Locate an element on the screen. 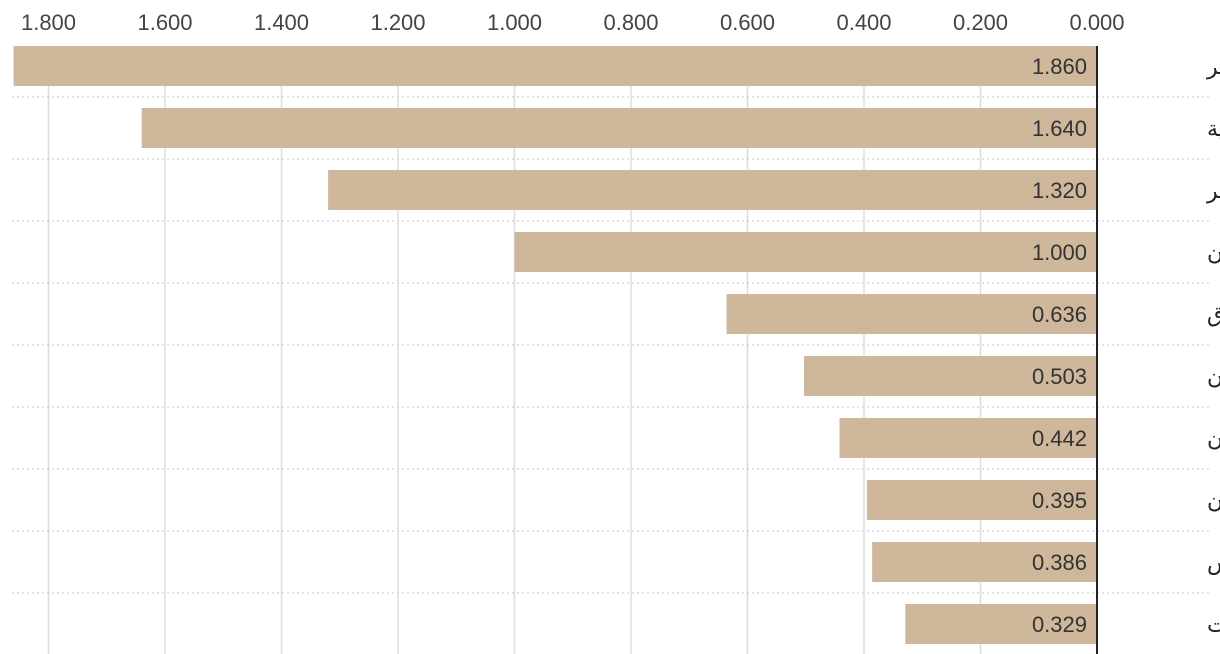 This screenshot has height=654, width=1220. category-label: باكستان is located at coordinates (1213, 377).